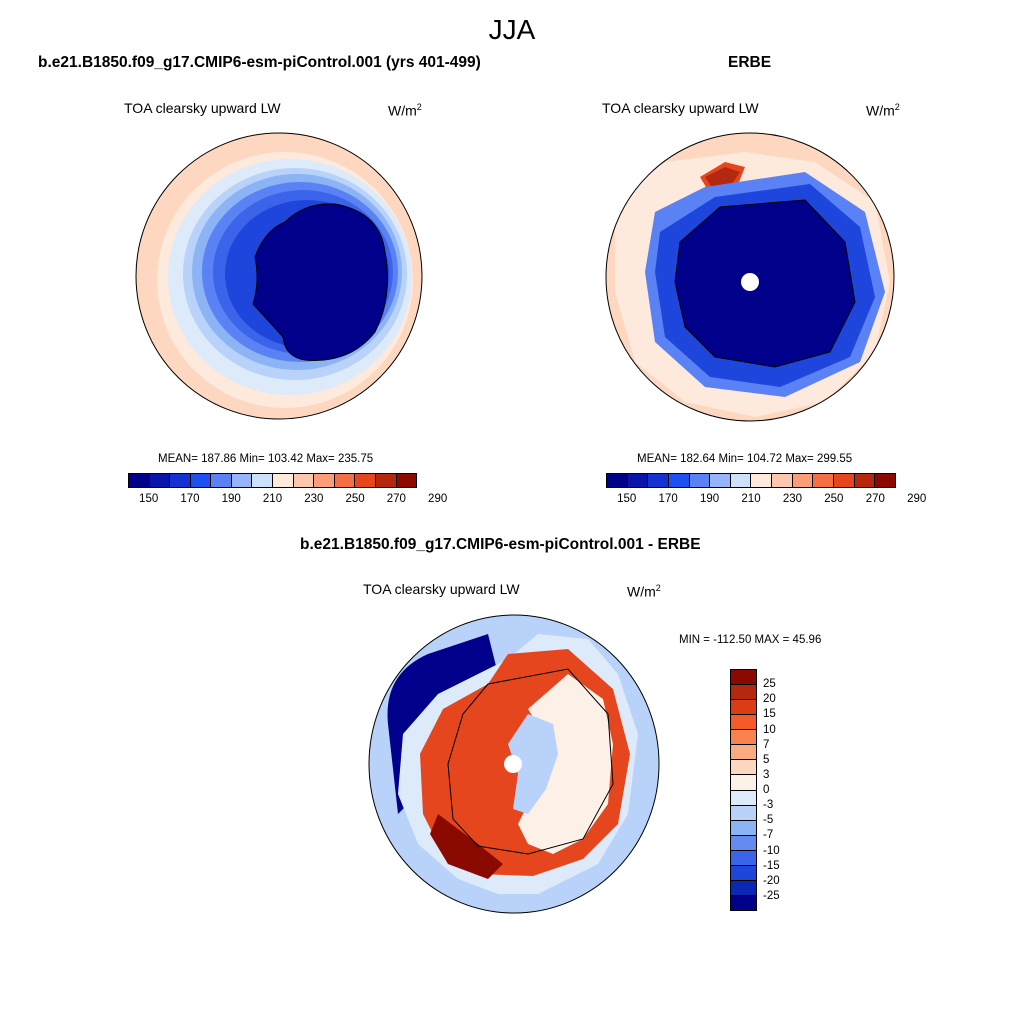 The height and width of the screenshot is (1024, 1024). What do you see at coordinates (287, 501) in the screenshot?
I see `model-colorbar-labels: 150 170 190 210 230 250 270 290` at bounding box center [287, 501].